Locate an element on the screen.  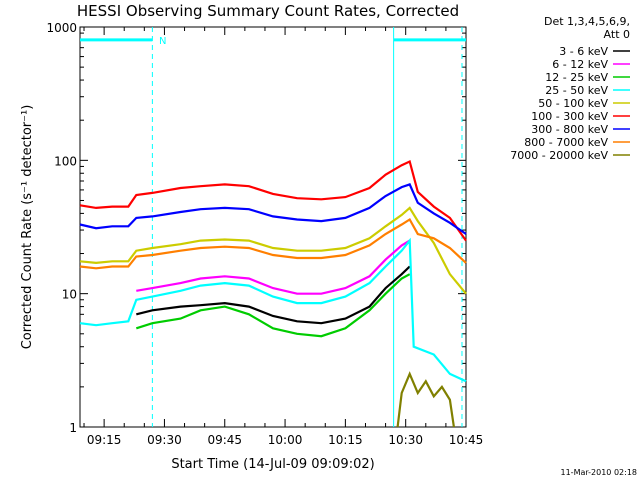
x-axis-label: Start Time (14-Jul-09 09:09:02) is located at coordinates (272, 464).